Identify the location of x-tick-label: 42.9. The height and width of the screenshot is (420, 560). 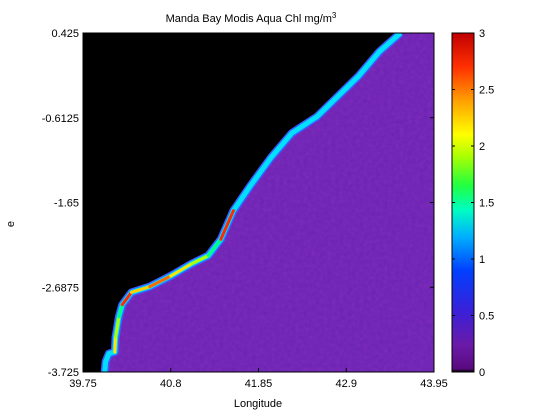
(346, 384).